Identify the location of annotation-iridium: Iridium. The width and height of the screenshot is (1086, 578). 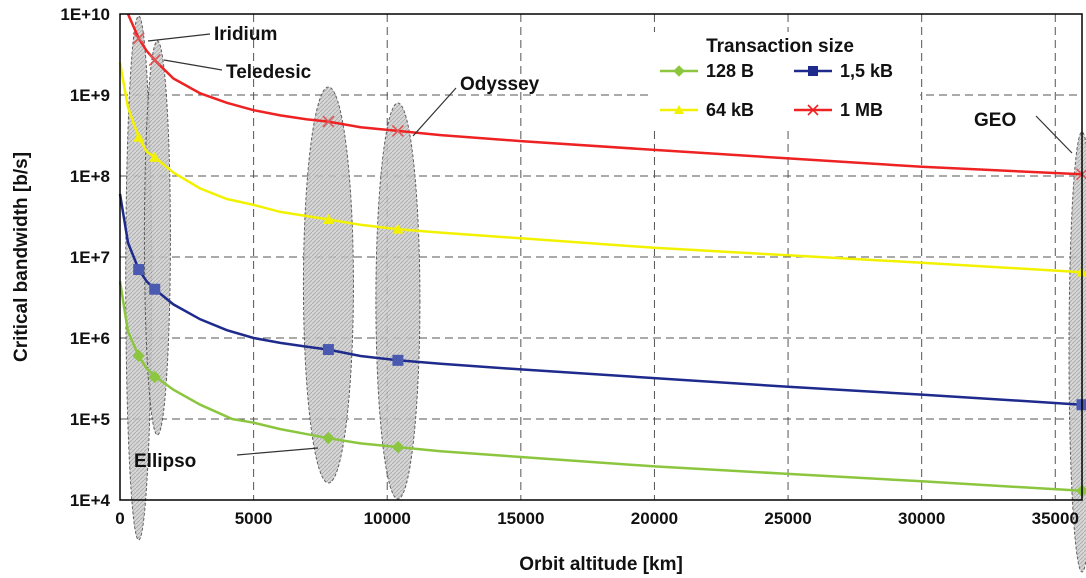
(245, 34).